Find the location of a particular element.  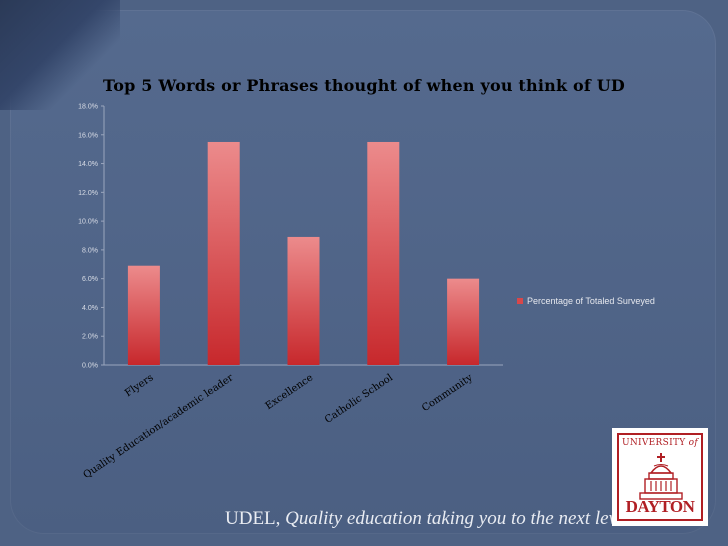

x-tick-label: Catholic School is located at coordinates (359, 399).